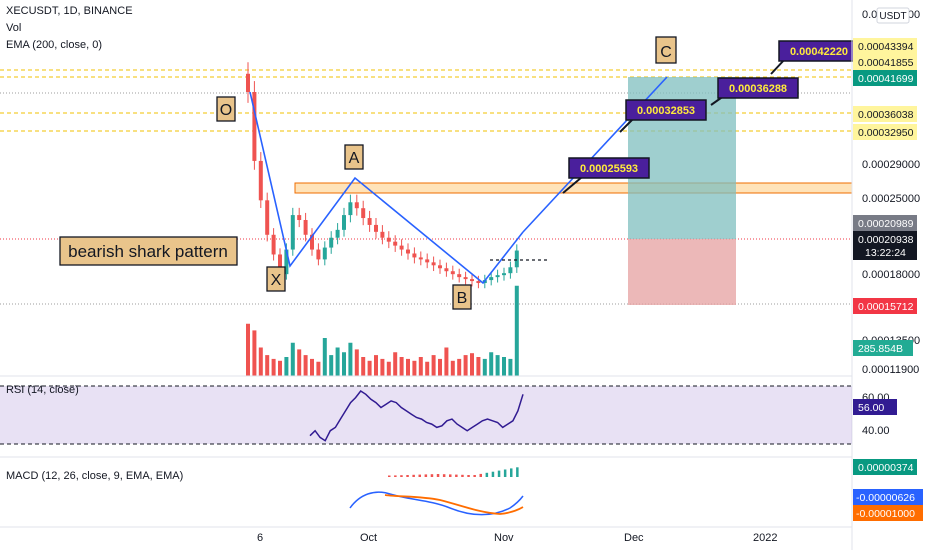 The image size is (932, 550). Describe the element at coordinates (682, 272) in the screenshot. I see `stop-zone` at that location.